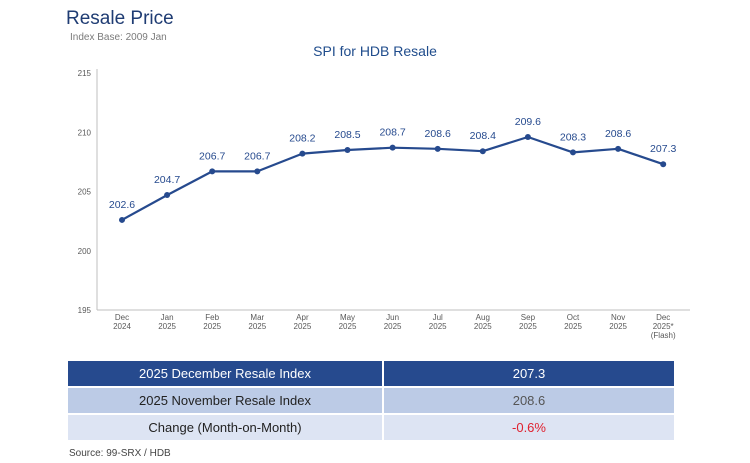 The width and height of the screenshot is (750, 463). I want to click on x-tick-label: Jun, so click(392, 317).